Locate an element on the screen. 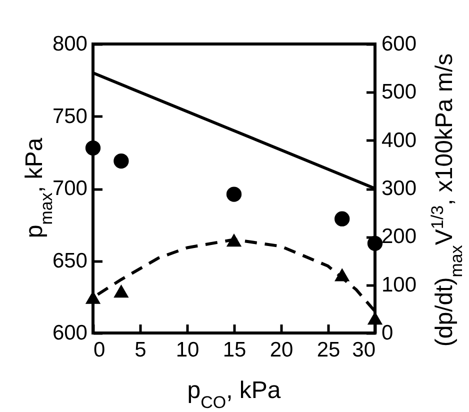  y2-tick-label: 300 is located at coordinates (399, 188).